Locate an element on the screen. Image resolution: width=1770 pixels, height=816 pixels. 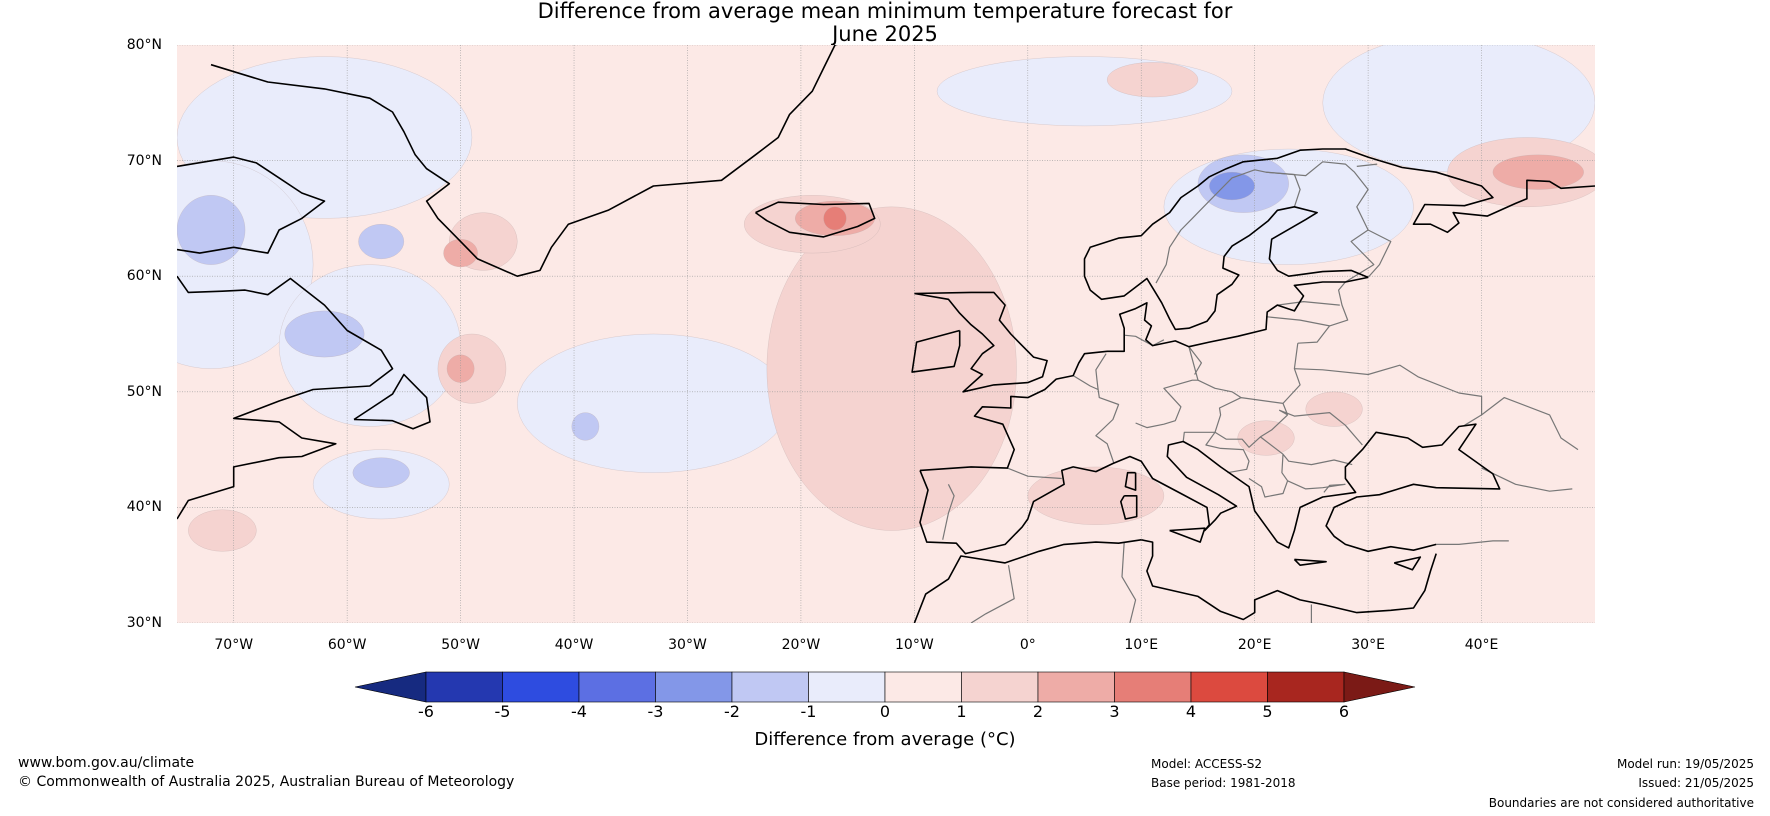
latitude-label: 50°N is located at coordinates (144, 391).